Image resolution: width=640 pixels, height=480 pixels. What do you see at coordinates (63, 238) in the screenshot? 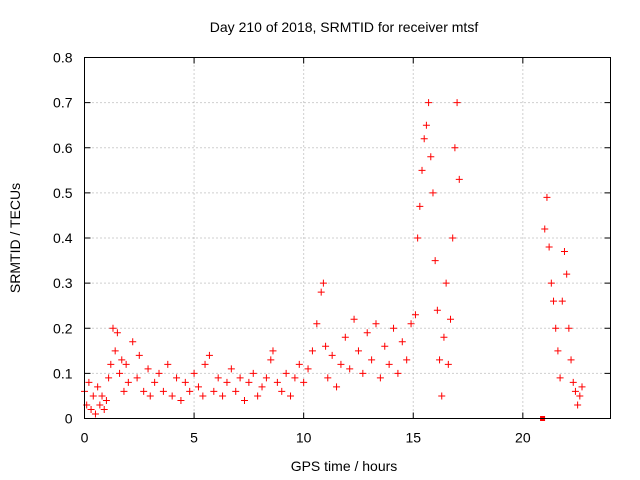
I see `y-tick-label: 0.4` at bounding box center [63, 238].